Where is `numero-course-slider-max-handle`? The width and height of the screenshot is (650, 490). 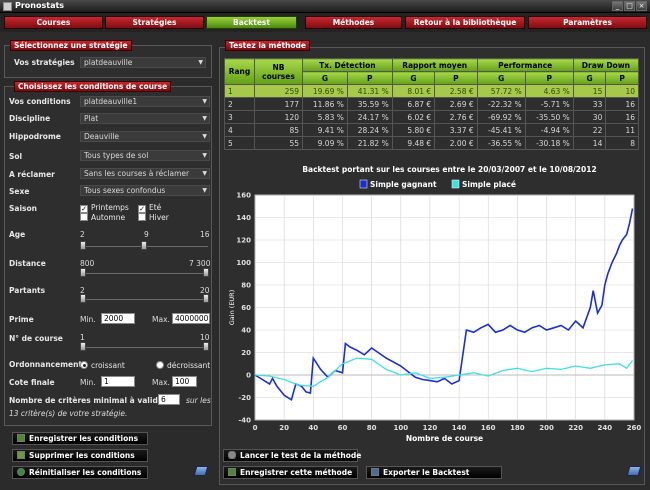
numero-course-slider-max-handle is located at coordinates (206, 346).